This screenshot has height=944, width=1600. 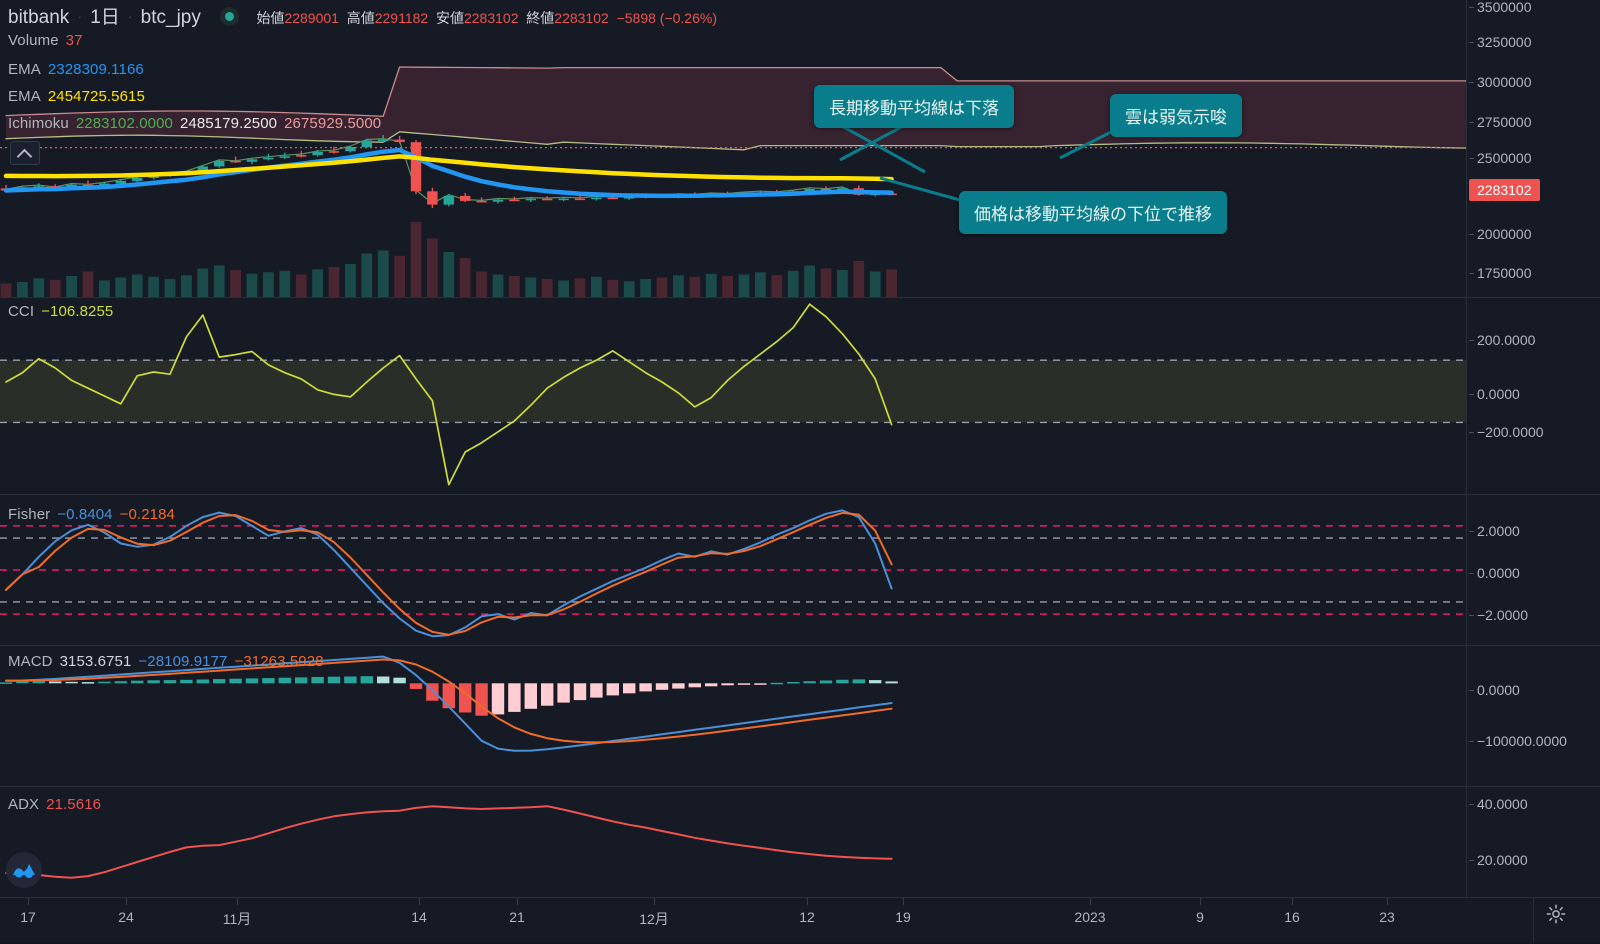 What do you see at coordinates (1506, 432) in the screenshot?
I see `cci-axis-tick: −200.0000` at bounding box center [1506, 432].